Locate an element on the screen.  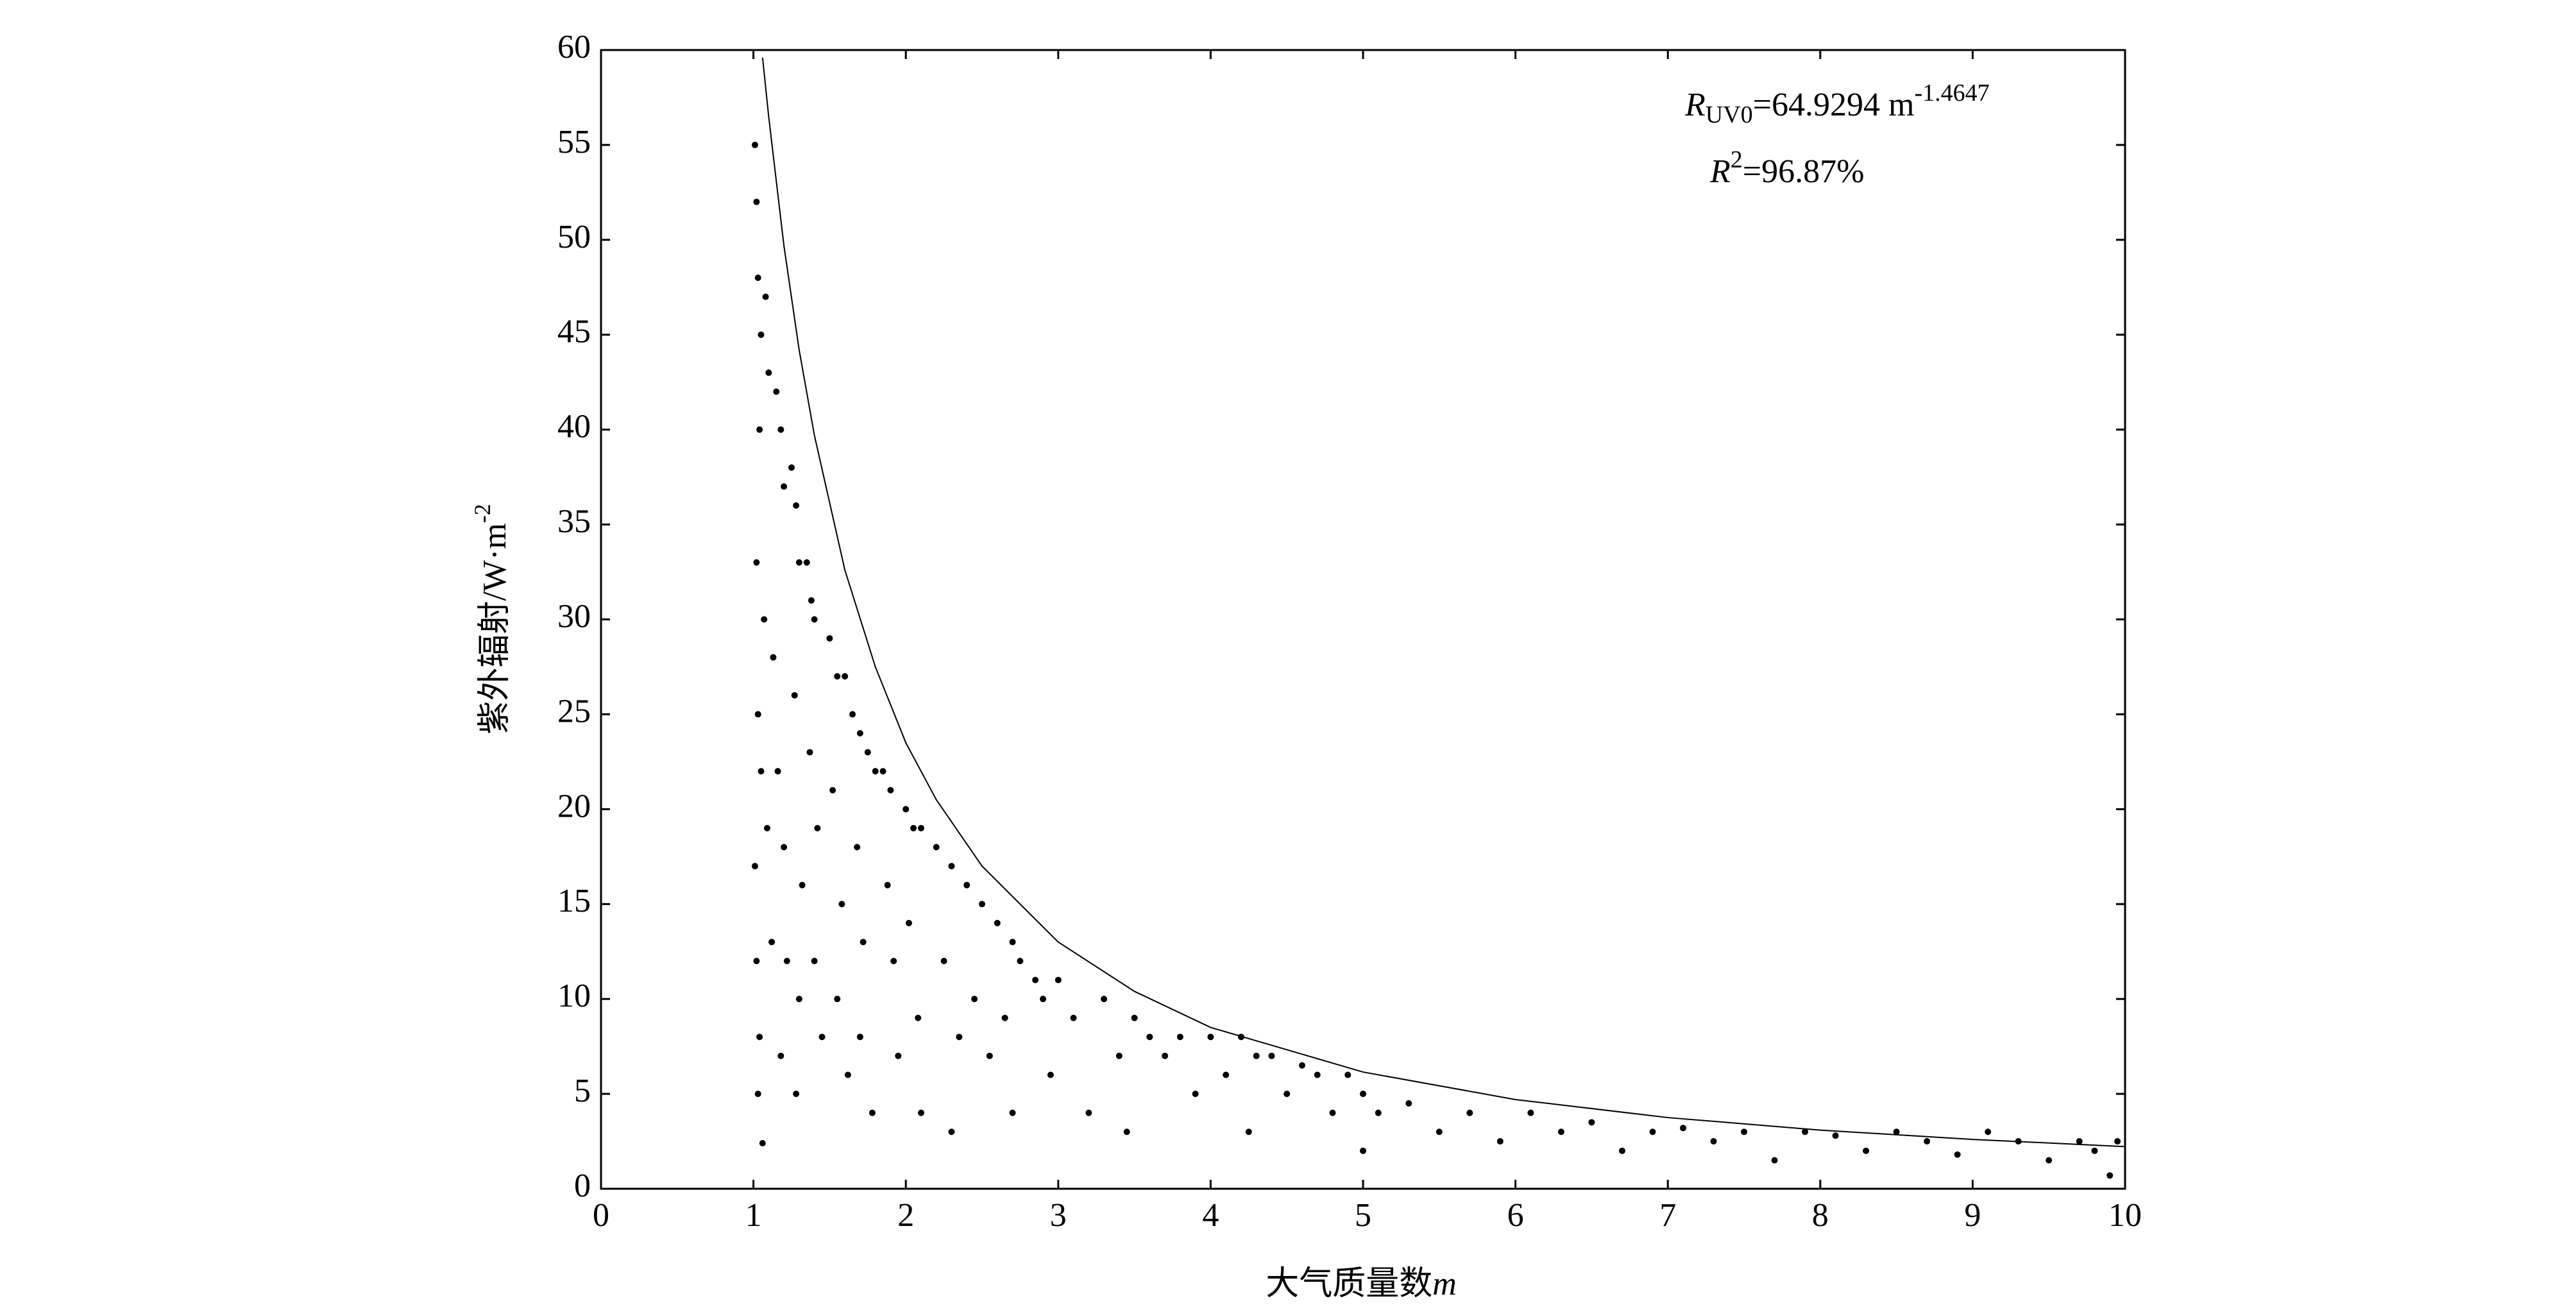
x-tick-label: 3 is located at coordinates (1058, 1215).